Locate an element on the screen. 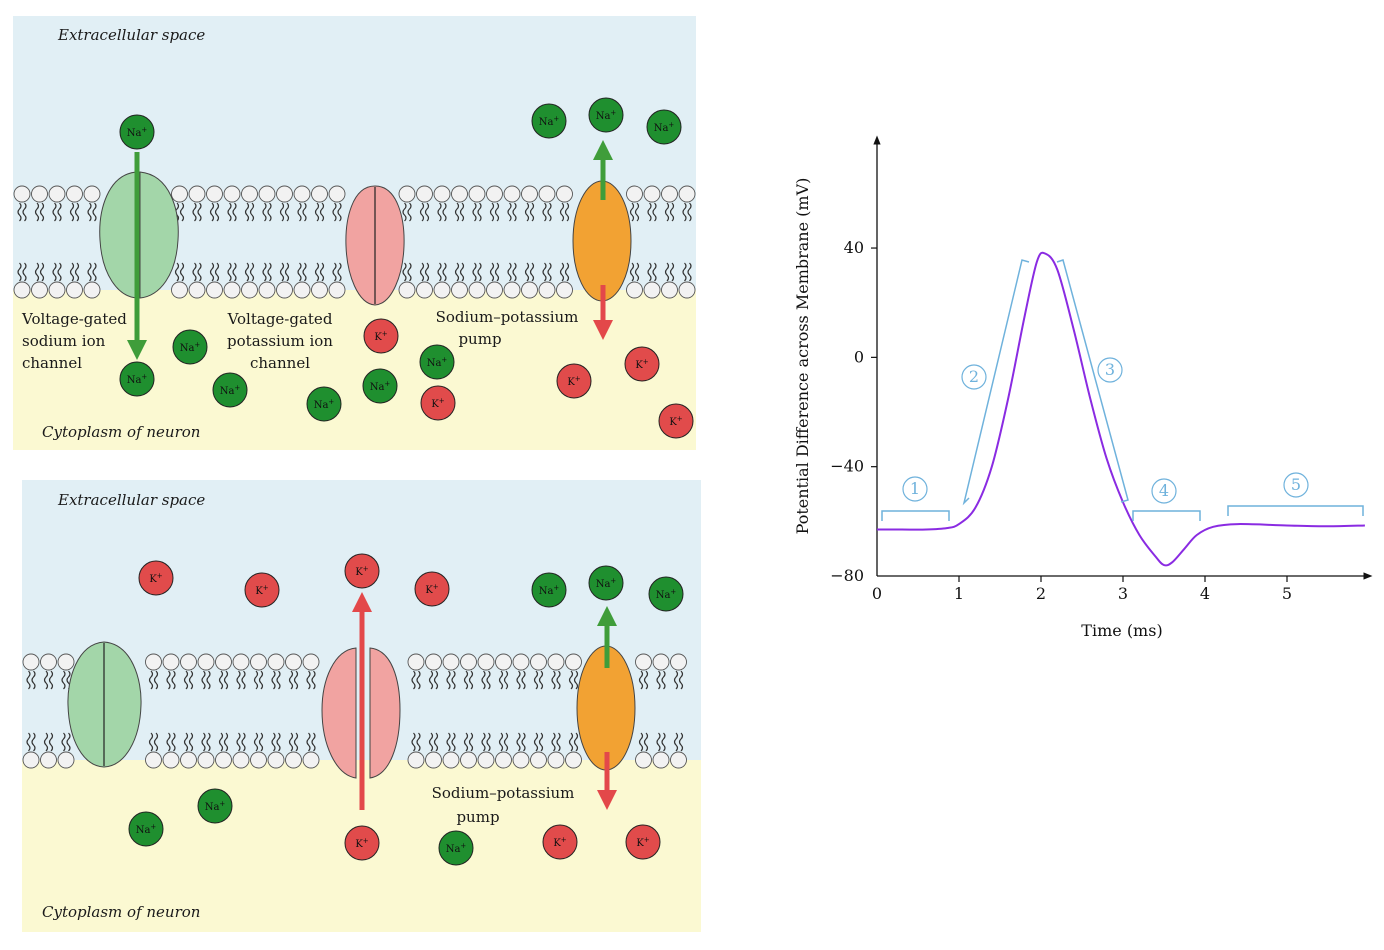  bottom-extracellular-label: Extracellular space is located at coordinates (131, 500).